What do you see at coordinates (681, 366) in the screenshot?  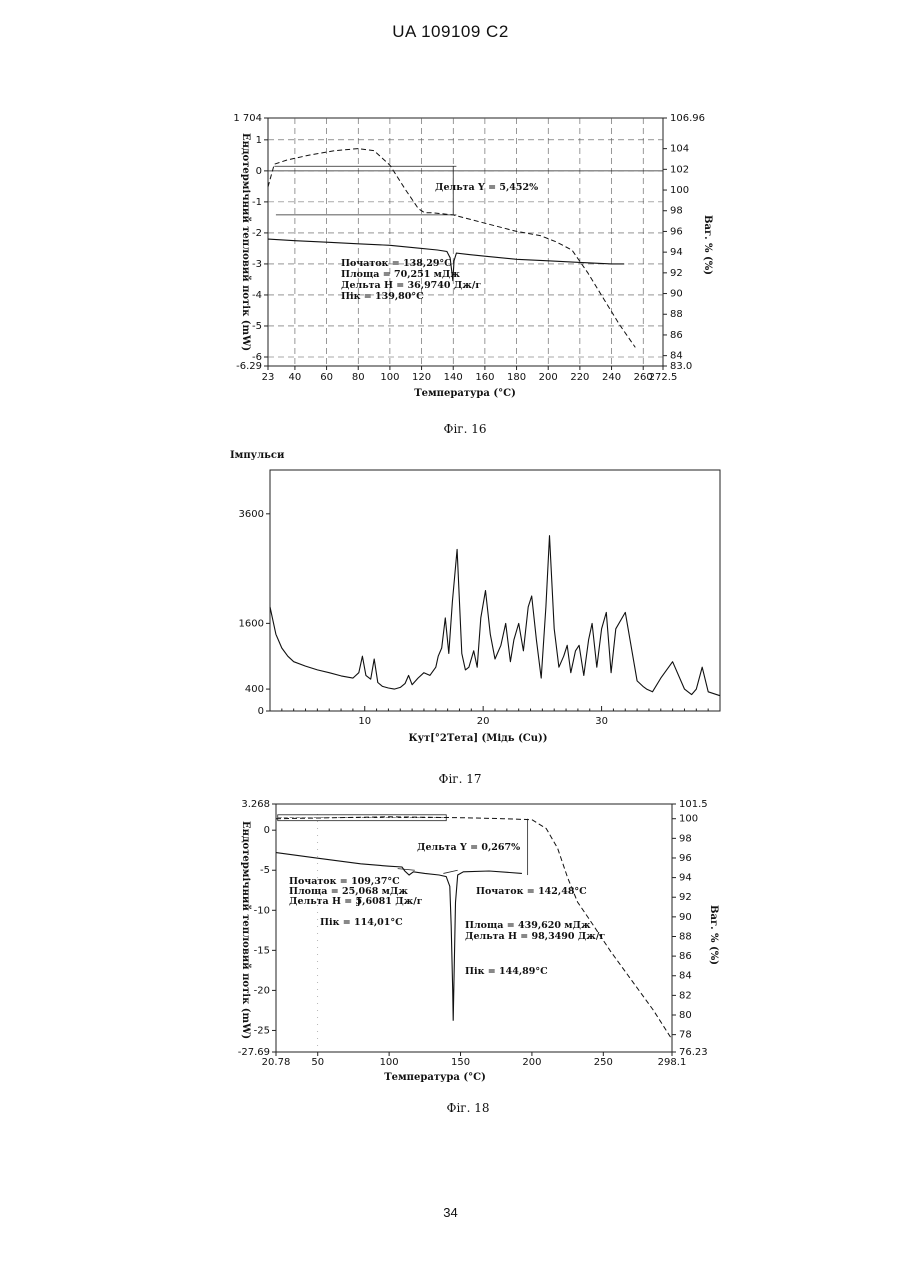 I see `y-right-tick-label: 83.0` at bounding box center [681, 366].